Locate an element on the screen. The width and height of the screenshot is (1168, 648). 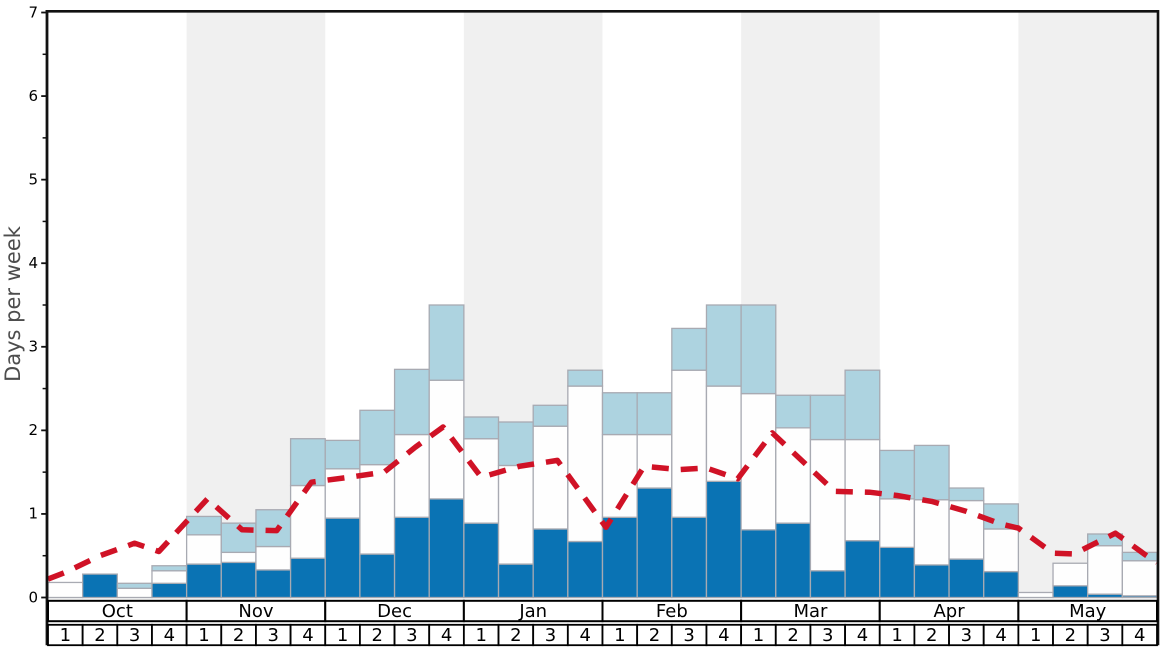
month-background-band is located at coordinates (1087, 305).